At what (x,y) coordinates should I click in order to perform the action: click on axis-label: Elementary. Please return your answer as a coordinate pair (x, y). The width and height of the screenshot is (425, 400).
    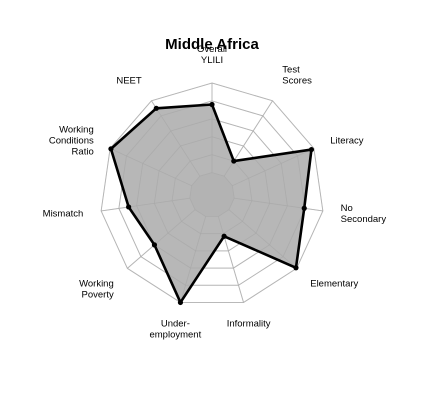
    Looking at the image, I should click on (334, 284).